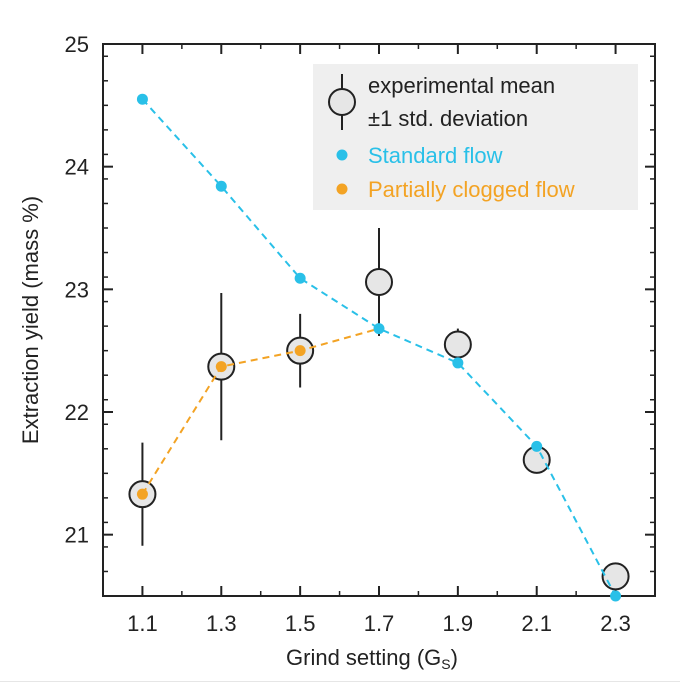 Image resolution: width=680 pixels, height=685 pixels. What do you see at coordinates (340, 681) in the screenshot?
I see `bottom-divider` at bounding box center [340, 681].